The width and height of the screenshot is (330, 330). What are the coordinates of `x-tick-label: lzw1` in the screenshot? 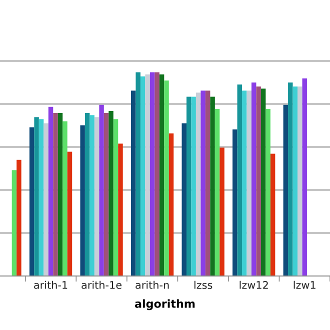 It's located at (305, 284).